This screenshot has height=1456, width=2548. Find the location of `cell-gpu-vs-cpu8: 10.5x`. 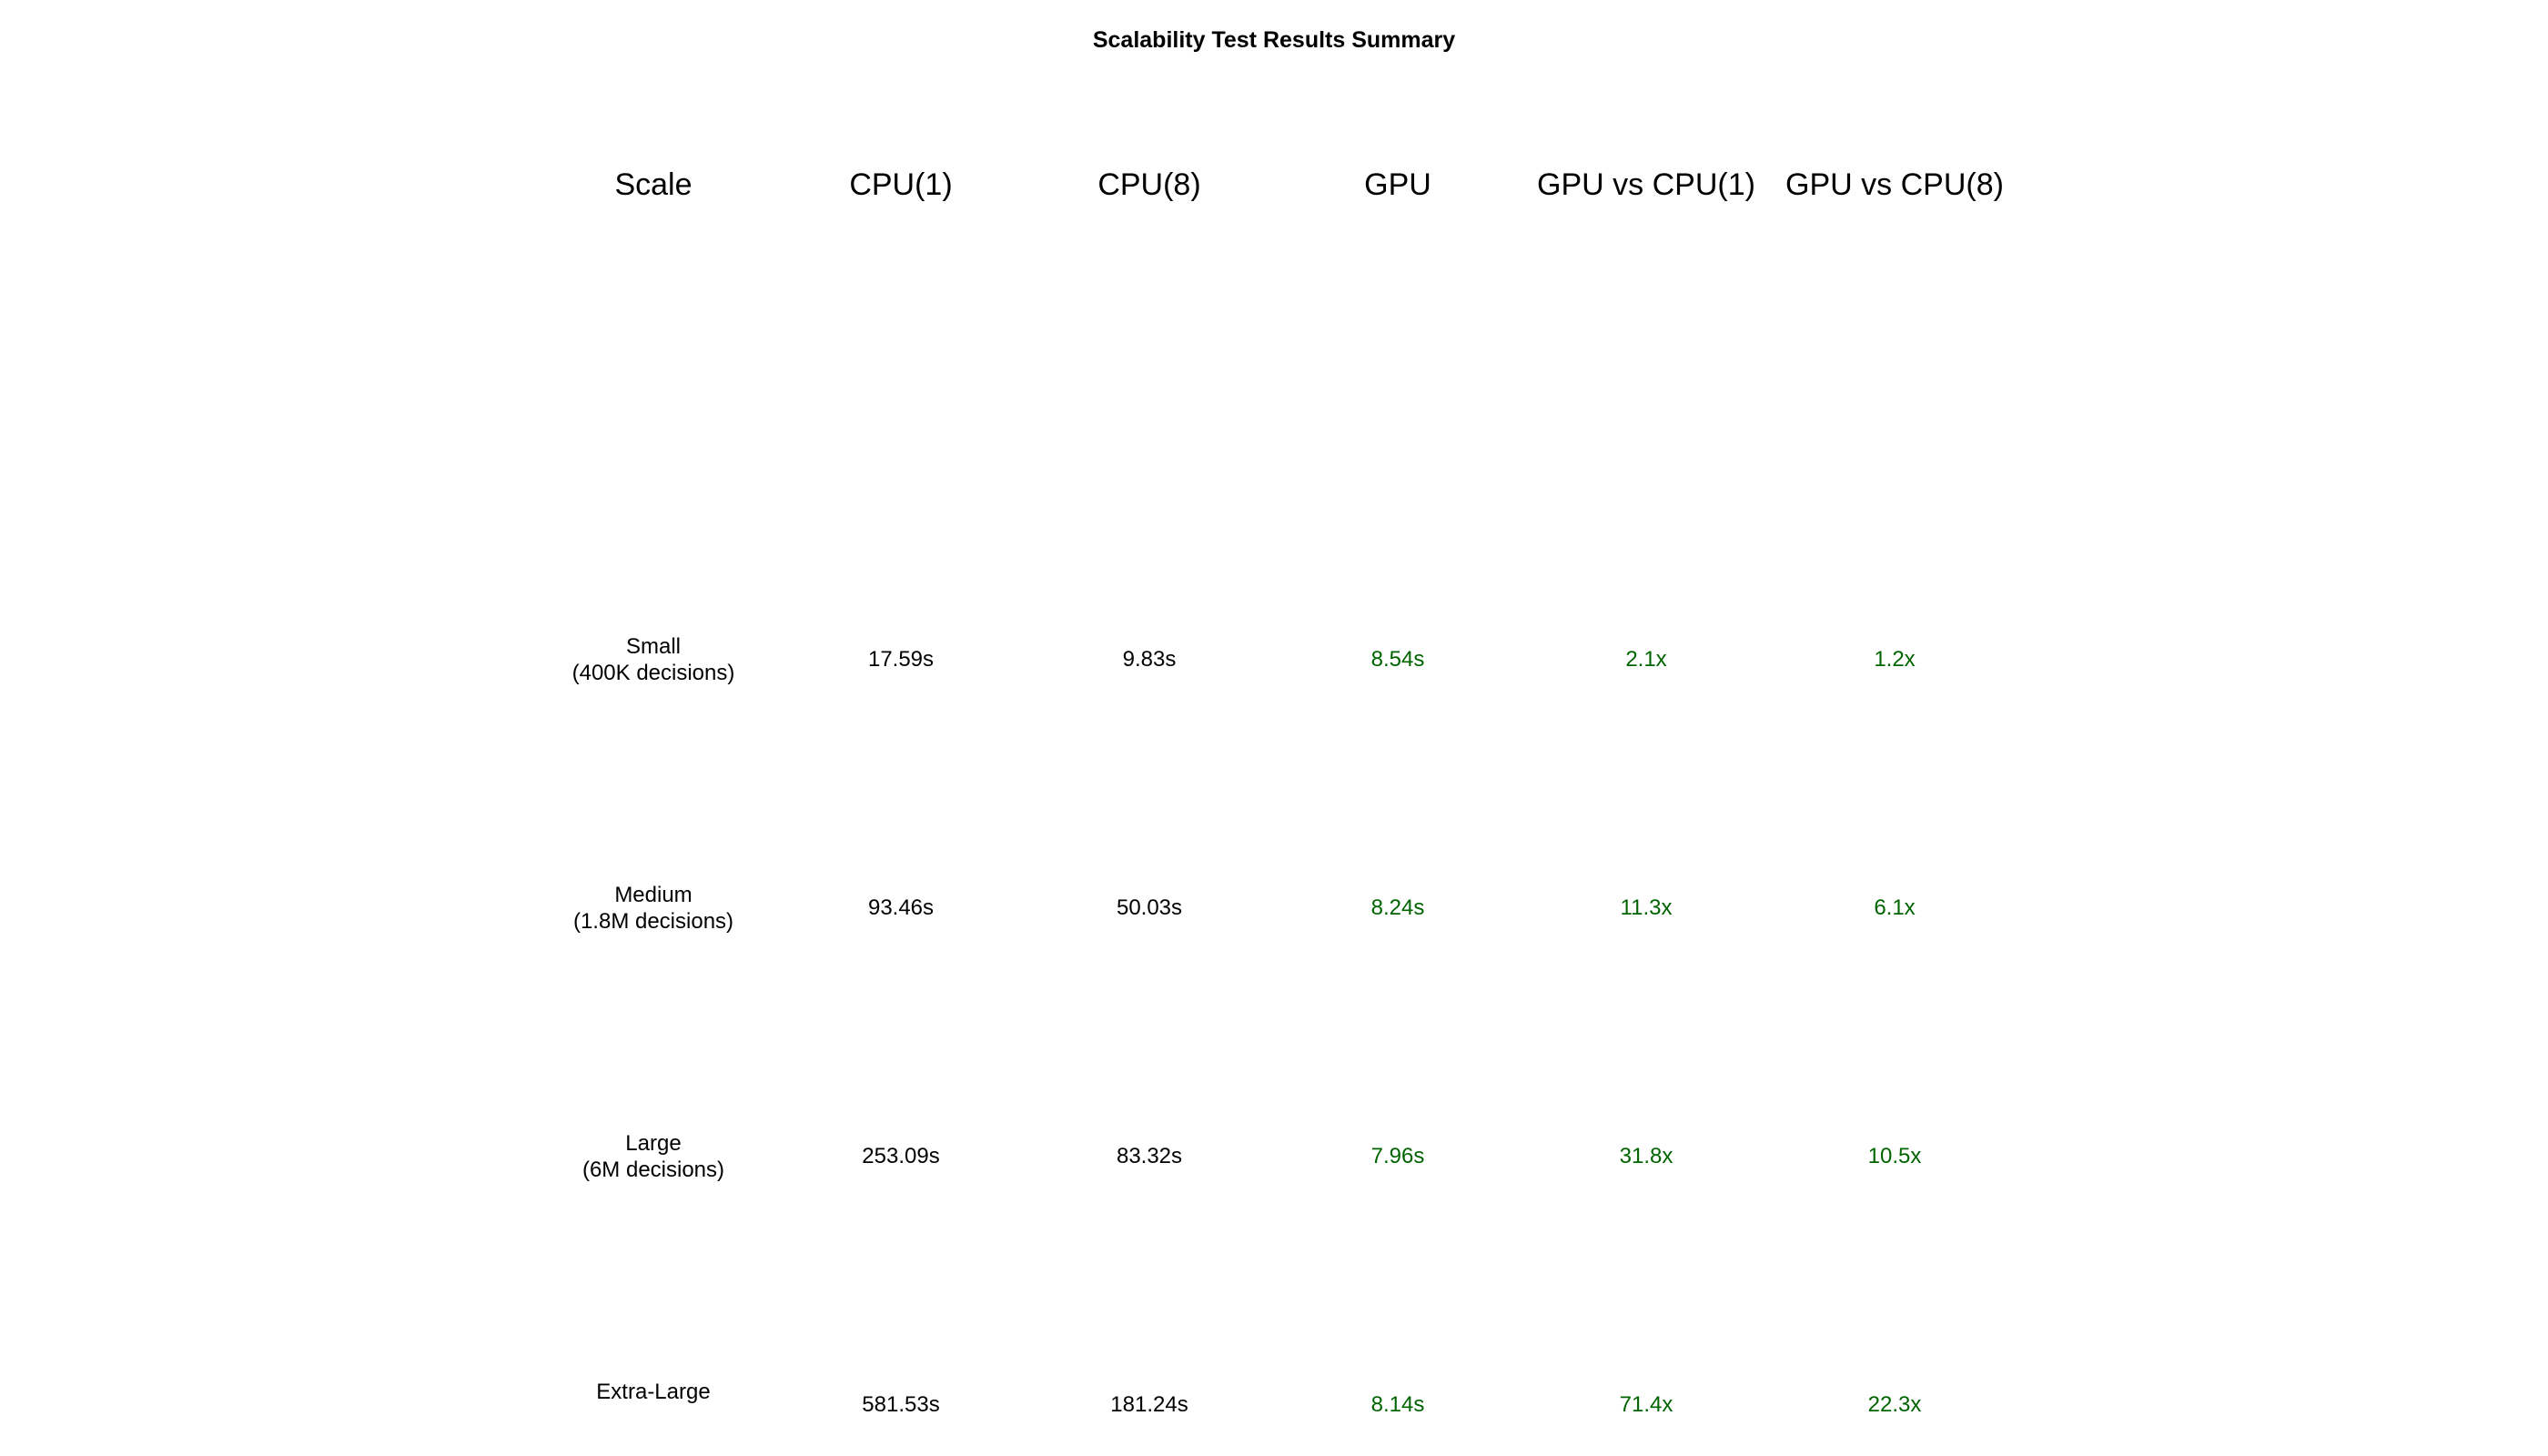

cell-gpu-vs-cpu8: 10.5x is located at coordinates (1895, 1156).